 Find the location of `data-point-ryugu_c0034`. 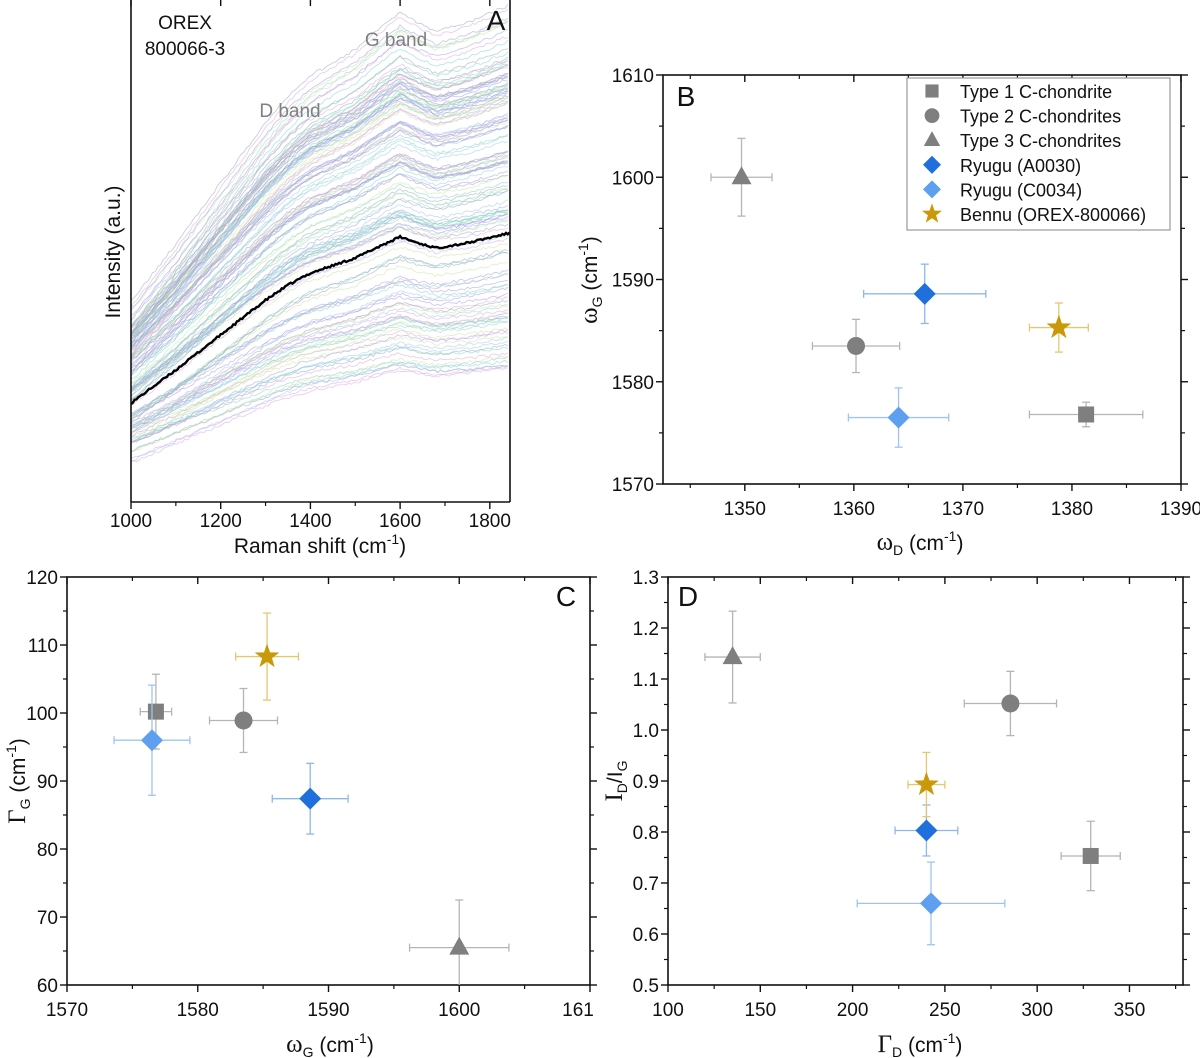

data-point-ryugu_c0034 is located at coordinates (931, 903).